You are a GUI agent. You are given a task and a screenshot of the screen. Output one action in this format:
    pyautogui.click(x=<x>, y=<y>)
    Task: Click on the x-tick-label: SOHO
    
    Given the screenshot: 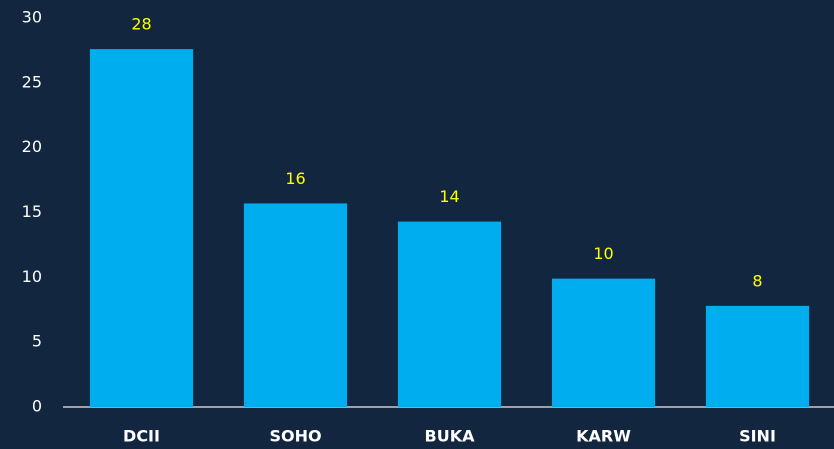 What is the action you would take?
    pyautogui.click(x=295, y=436)
    